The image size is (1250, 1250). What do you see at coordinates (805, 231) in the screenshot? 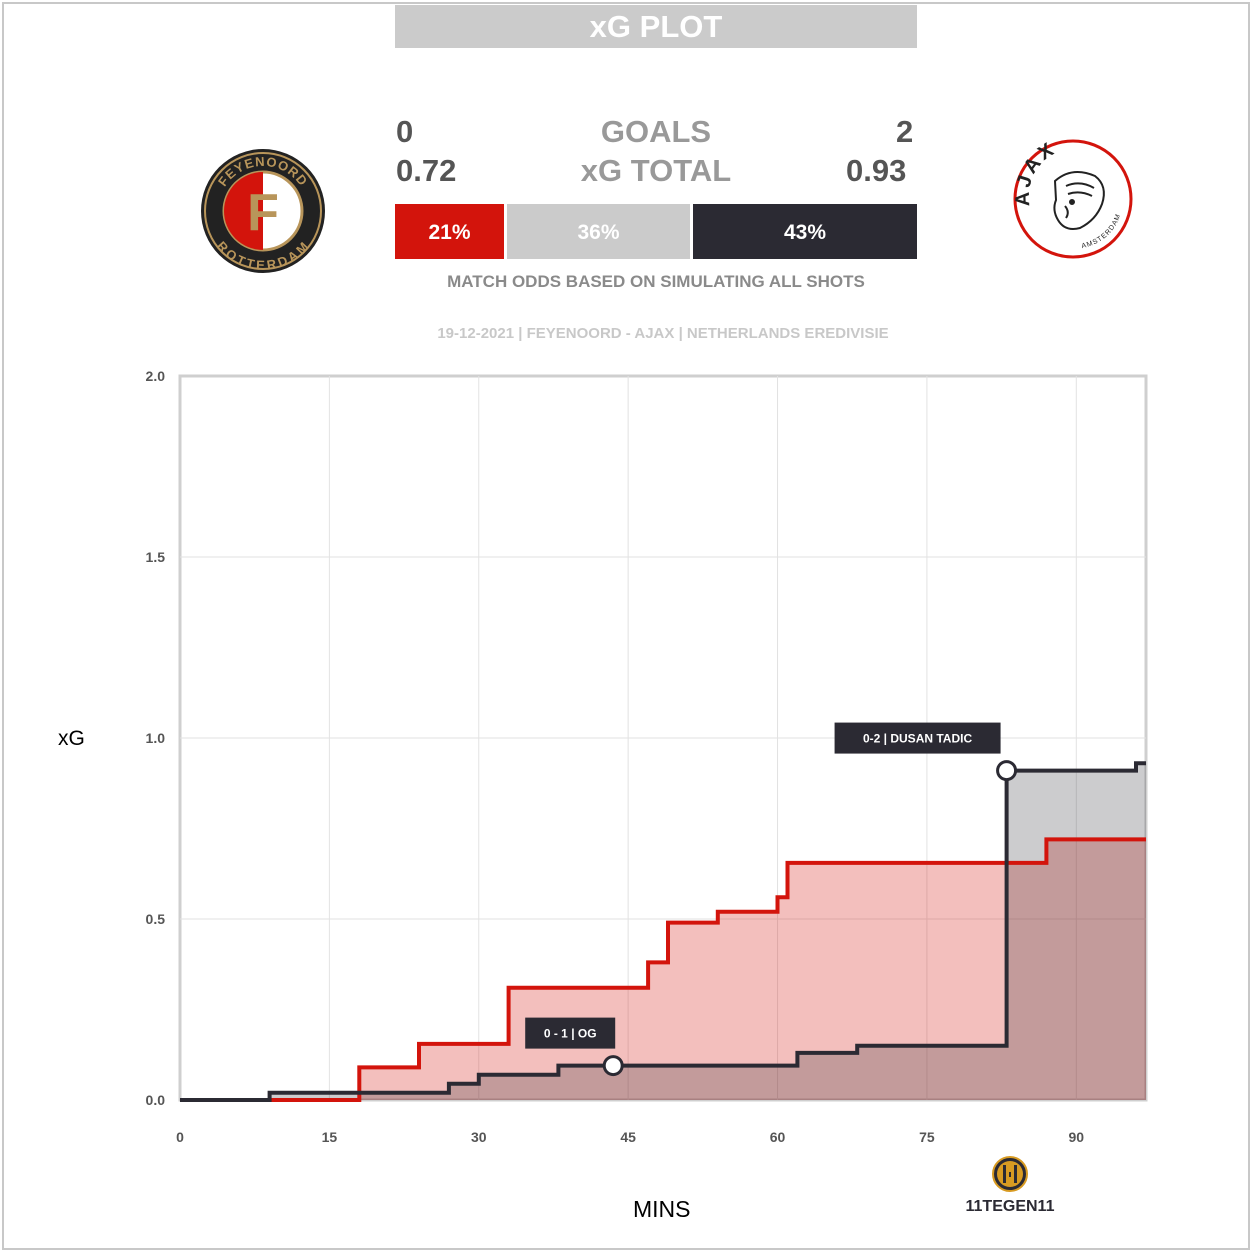
I see `away-win-odds: 43%` at bounding box center [805, 231].